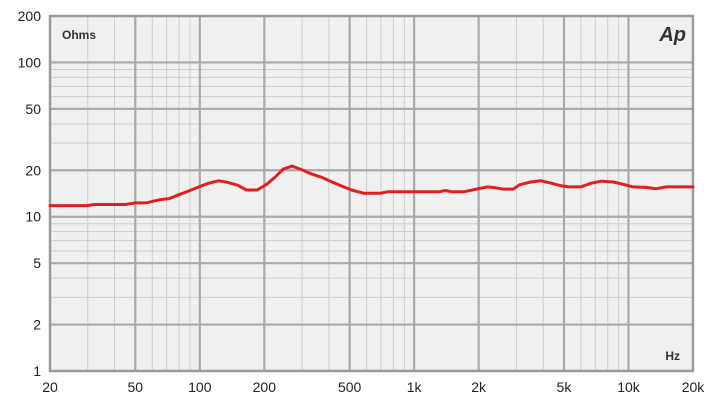 This screenshot has width=726, height=396. Describe the element at coordinates (200, 387) in the screenshot. I see `x-tick-label: 100` at that location.